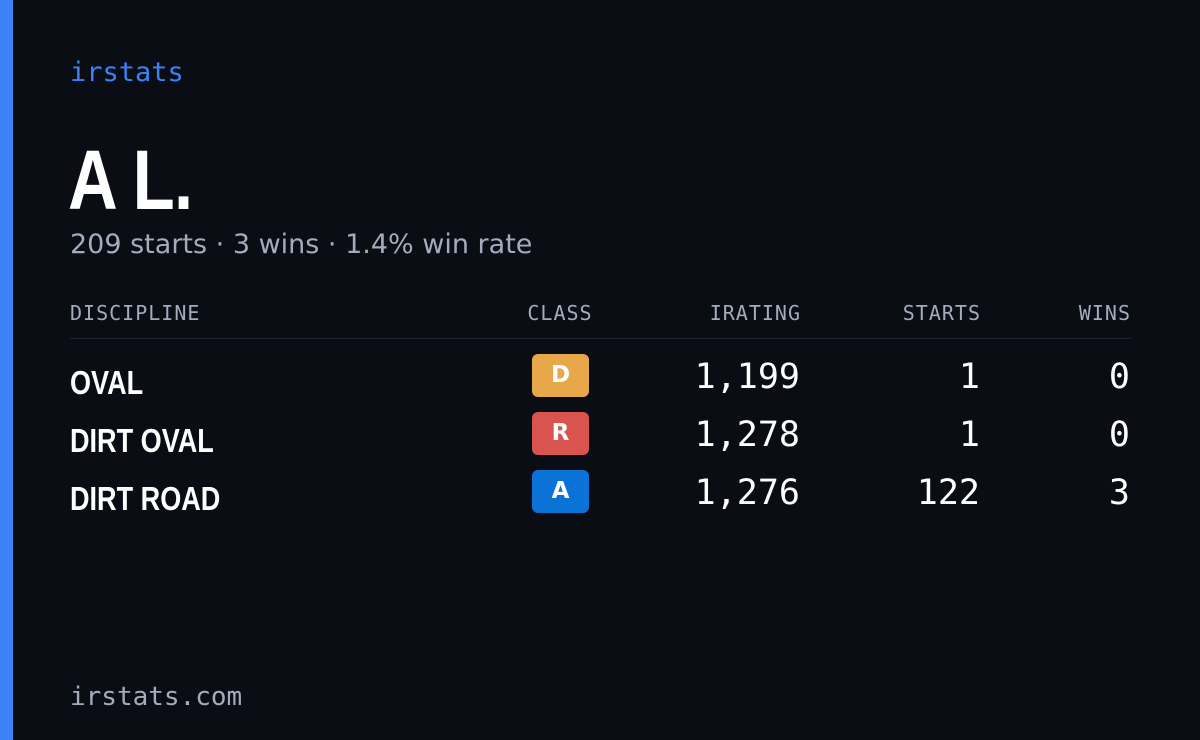 This screenshot has height=740, width=1200. What do you see at coordinates (747, 377) in the screenshot?
I see `irating-cell: 1,199` at bounding box center [747, 377].